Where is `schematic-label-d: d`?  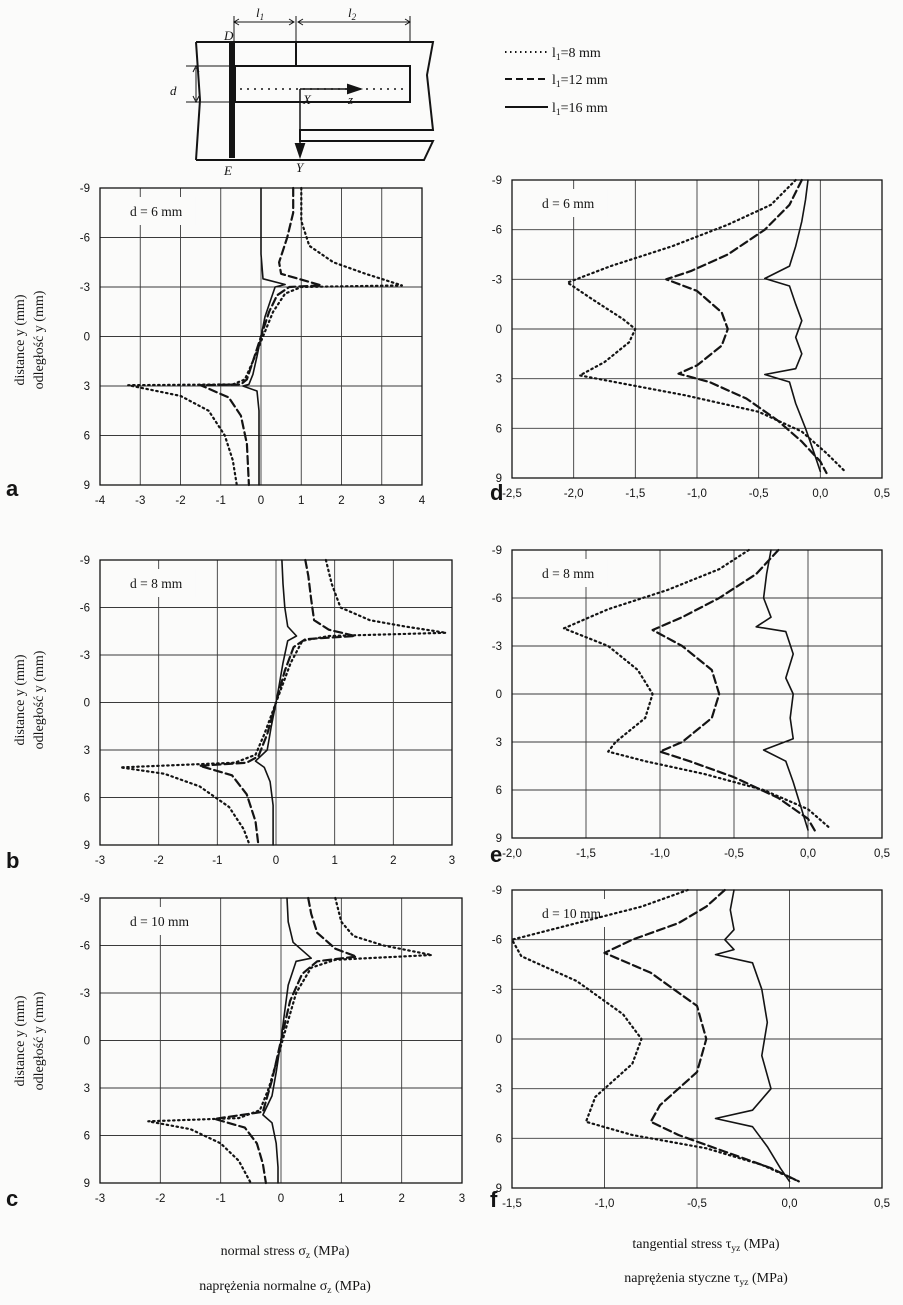 schematic-label-d: d is located at coordinates (173, 90).